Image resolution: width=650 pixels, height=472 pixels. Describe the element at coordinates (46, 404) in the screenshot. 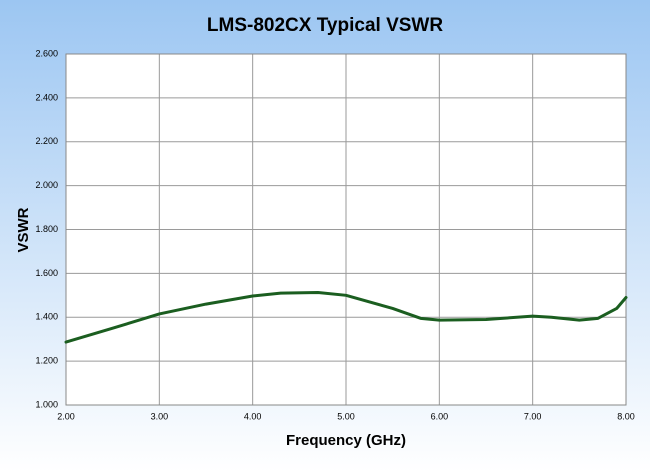

I see `y-tick-label: 1.000` at that location.